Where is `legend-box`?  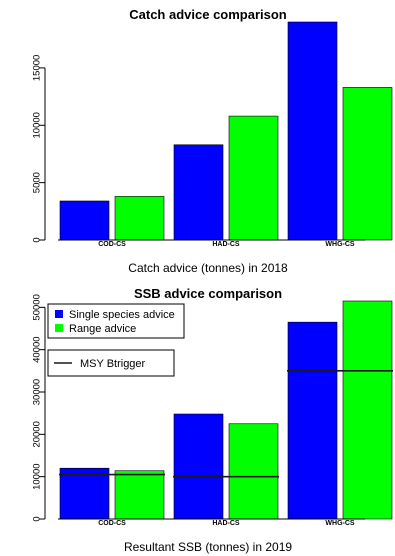 legend-box is located at coordinates (116, 321).